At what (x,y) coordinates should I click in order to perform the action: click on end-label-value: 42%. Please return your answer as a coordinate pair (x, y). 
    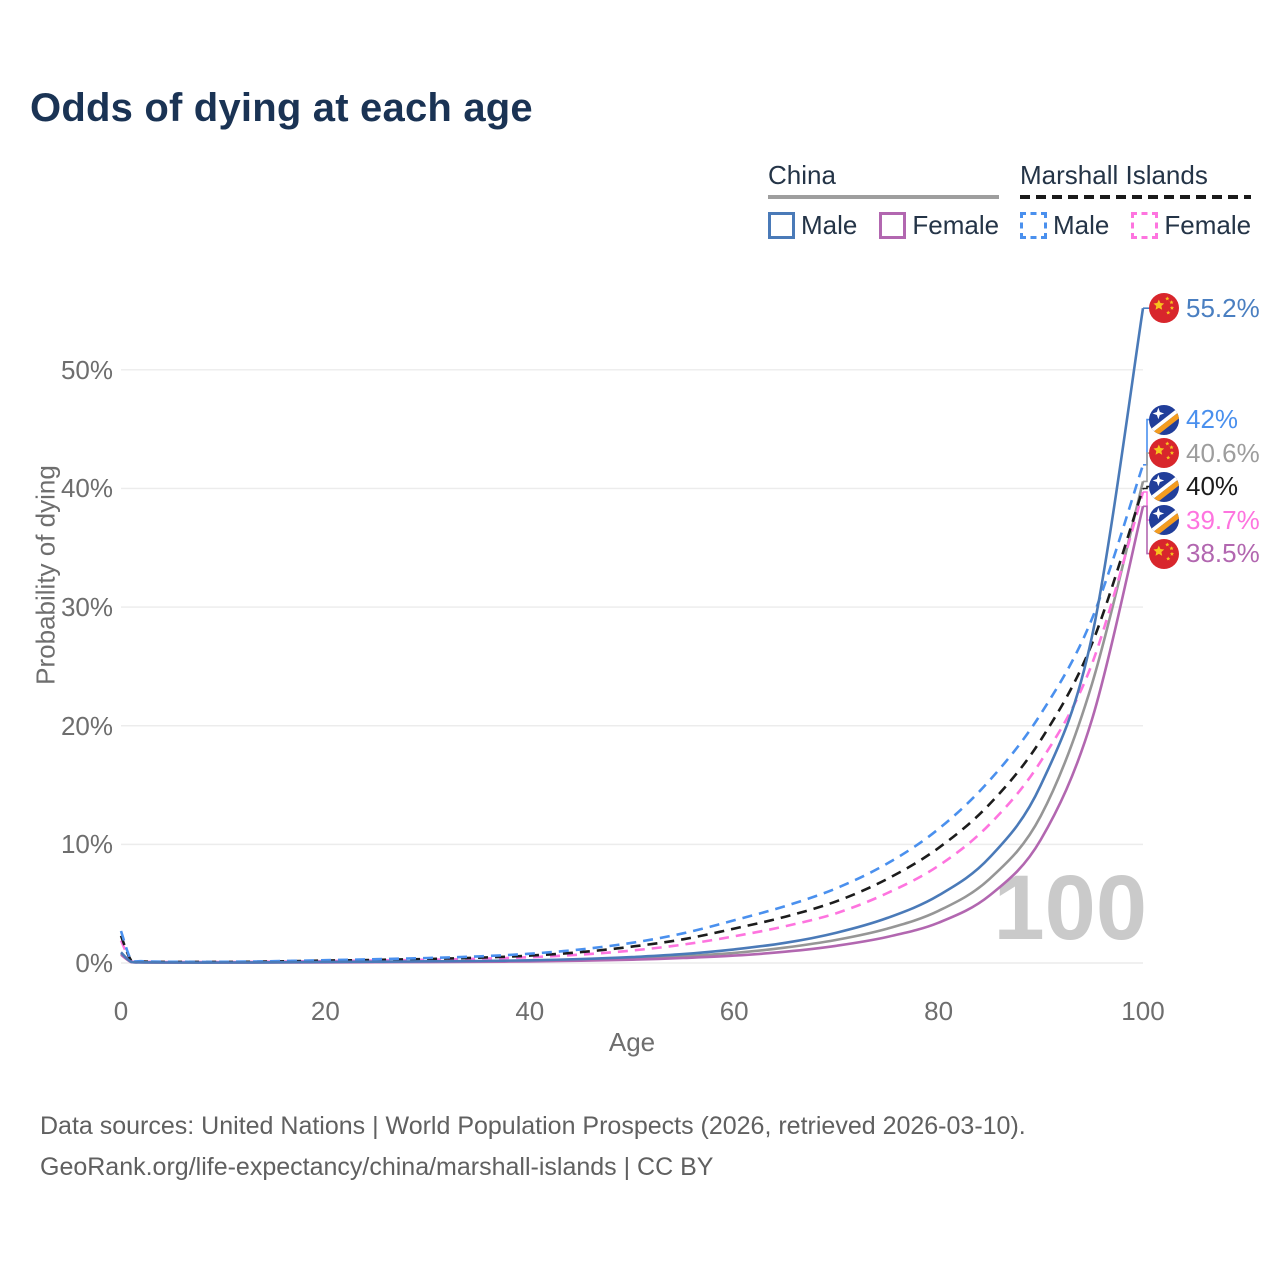
    Looking at the image, I should click on (1212, 419).